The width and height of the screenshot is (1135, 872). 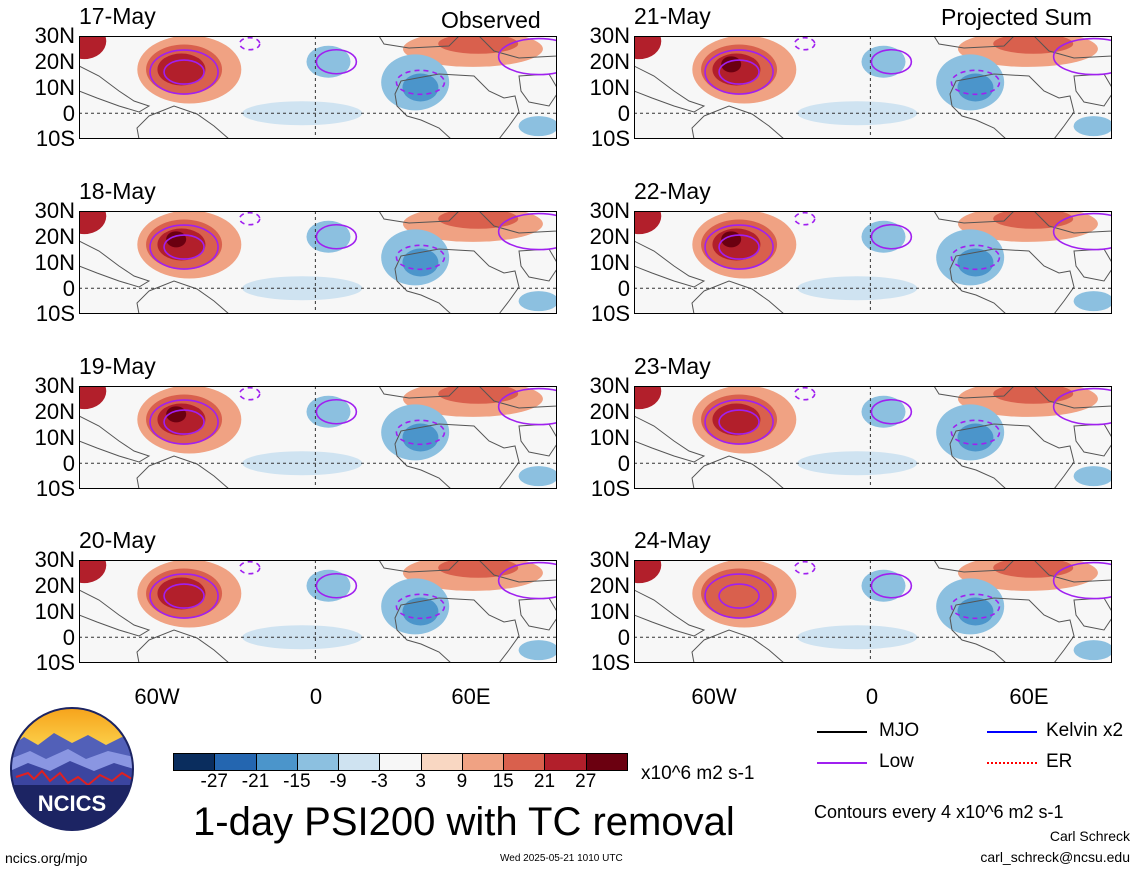 What do you see at coordinates (1016, 17) in the screenshot?
I see `projected-column-title: Projected Sum` at bounding box center [1016, 17].